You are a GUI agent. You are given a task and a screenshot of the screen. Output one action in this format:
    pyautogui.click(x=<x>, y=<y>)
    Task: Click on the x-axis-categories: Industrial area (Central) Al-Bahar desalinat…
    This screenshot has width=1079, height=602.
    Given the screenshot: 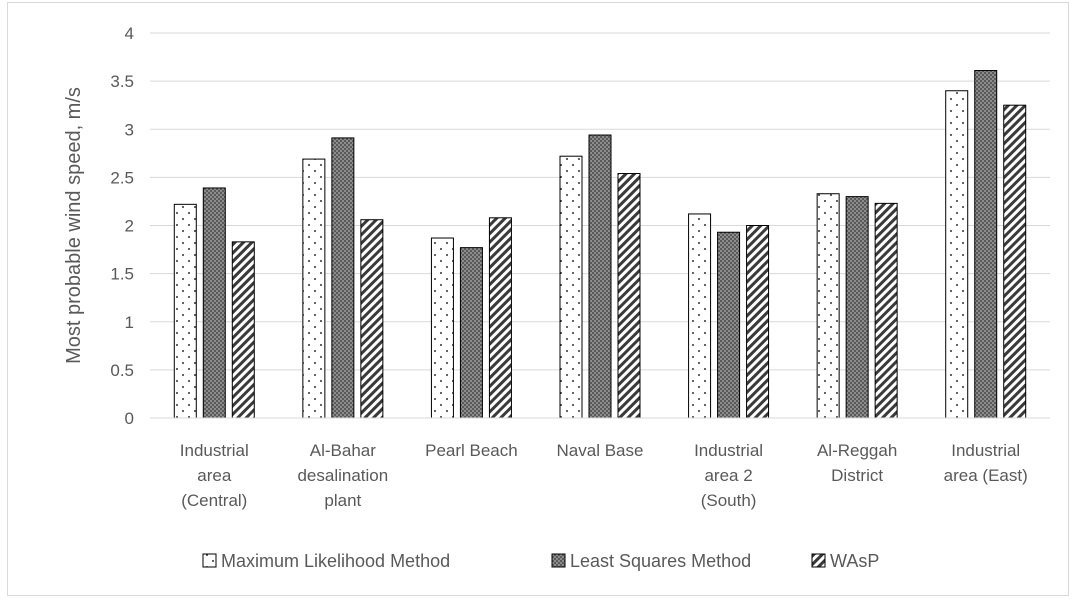 What is the action you would take?
    pyautogui.click(x=604, y=475)
    